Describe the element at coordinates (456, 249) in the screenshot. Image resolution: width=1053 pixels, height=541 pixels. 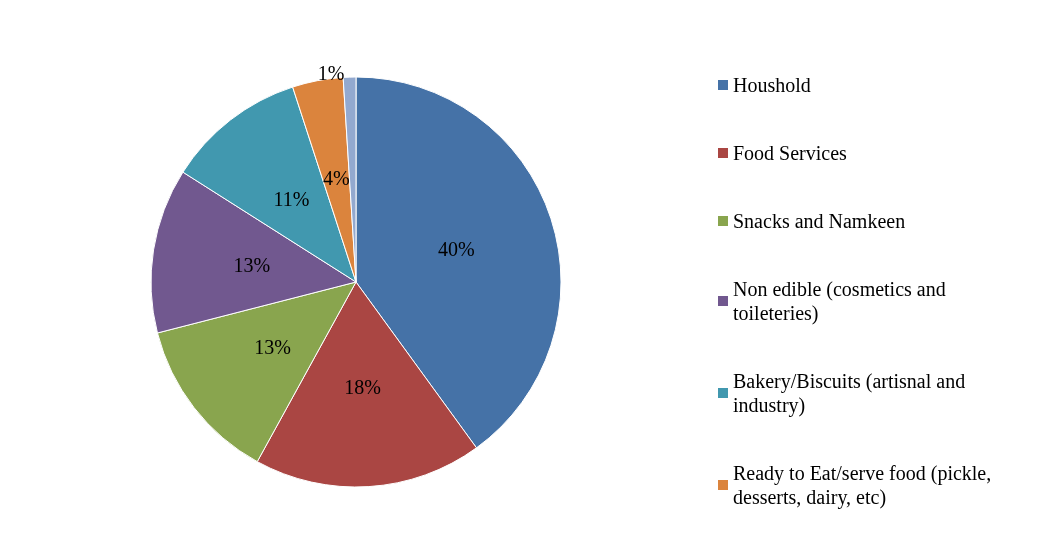
I see `data-label: 40%` at that location.